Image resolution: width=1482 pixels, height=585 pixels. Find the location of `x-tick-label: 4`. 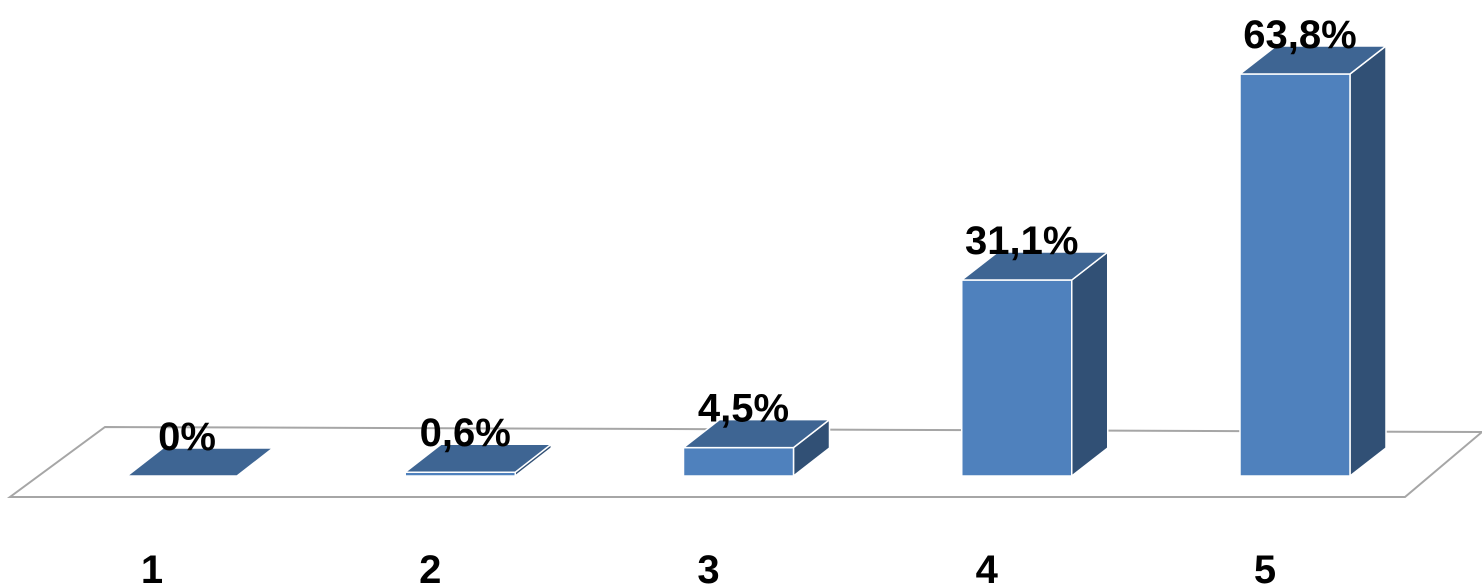

x-tick-label: 4 is located at coordinates (987, 566).